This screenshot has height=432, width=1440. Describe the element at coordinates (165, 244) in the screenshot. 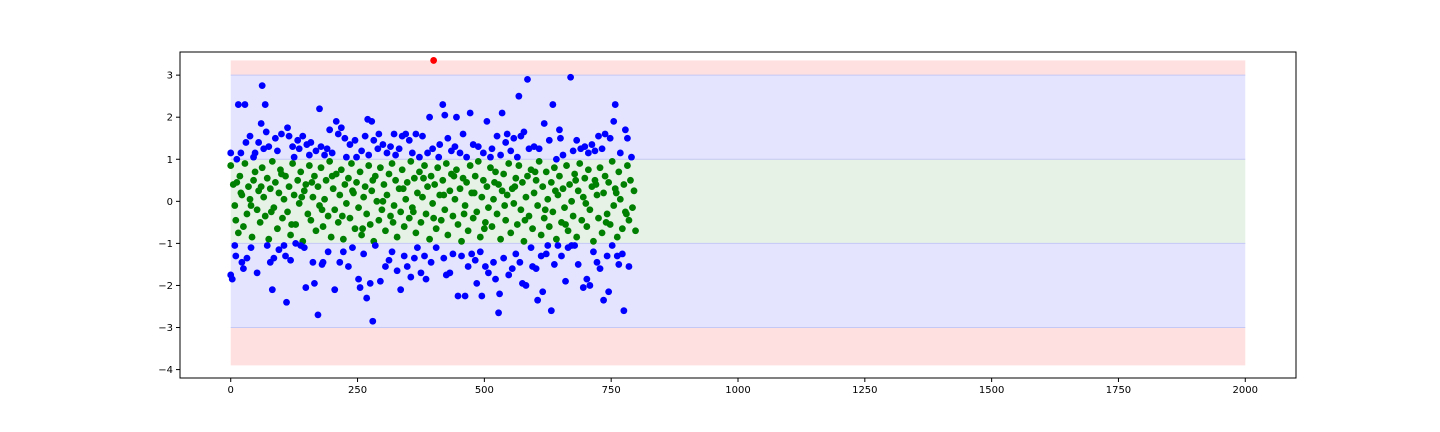

I see `y-tick-label: −1` at that location.